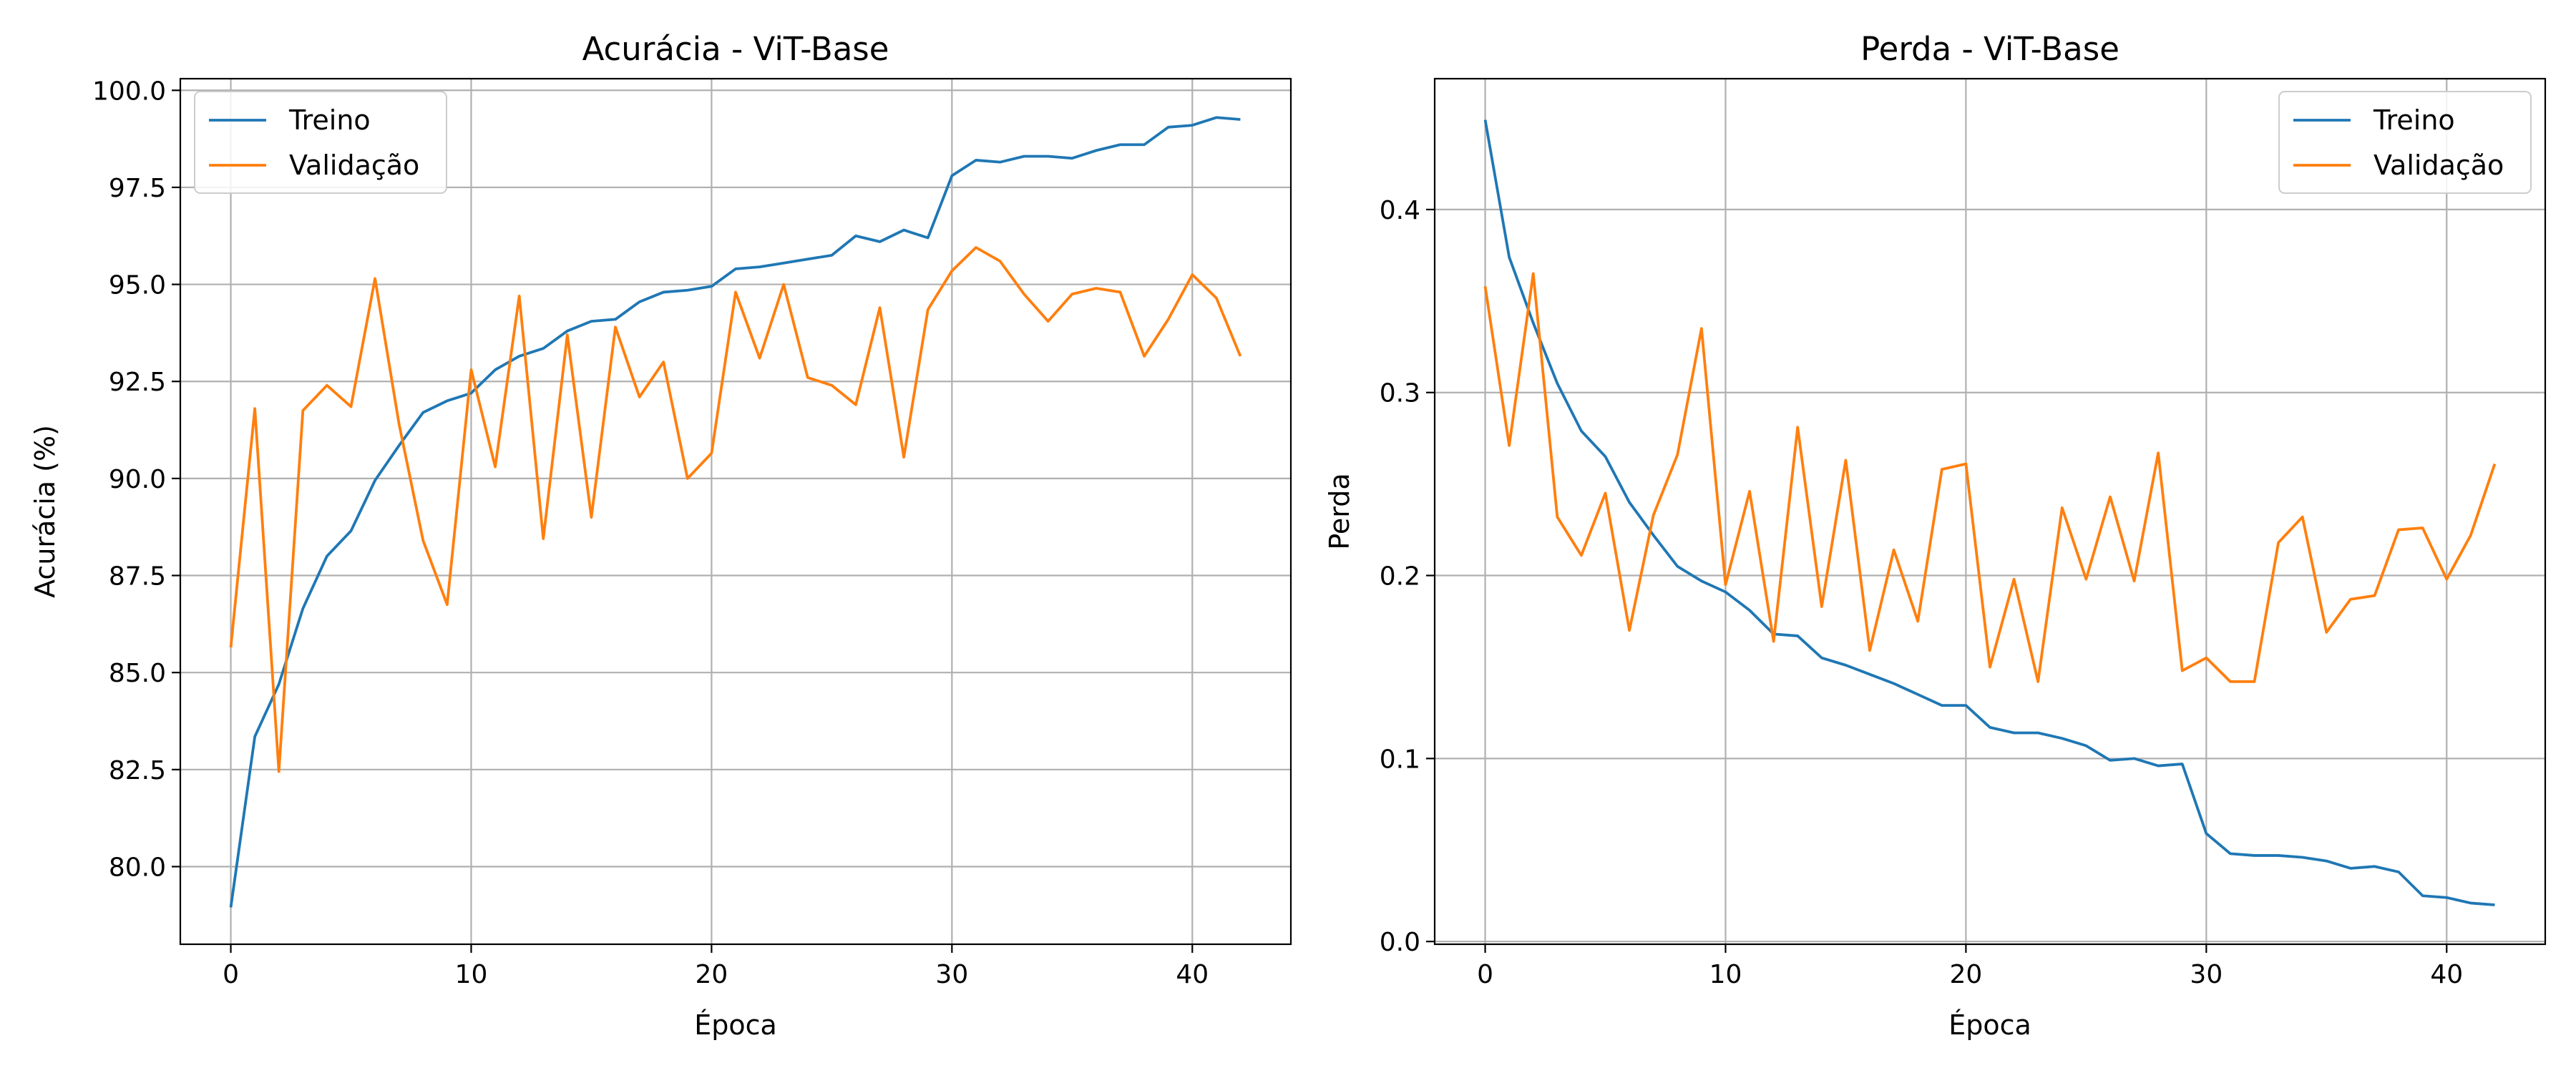 Image resolution: width=2576 pixels, height=1073 pixels. I want to click on loss-xtick-label: 30, so click(2206, 974).